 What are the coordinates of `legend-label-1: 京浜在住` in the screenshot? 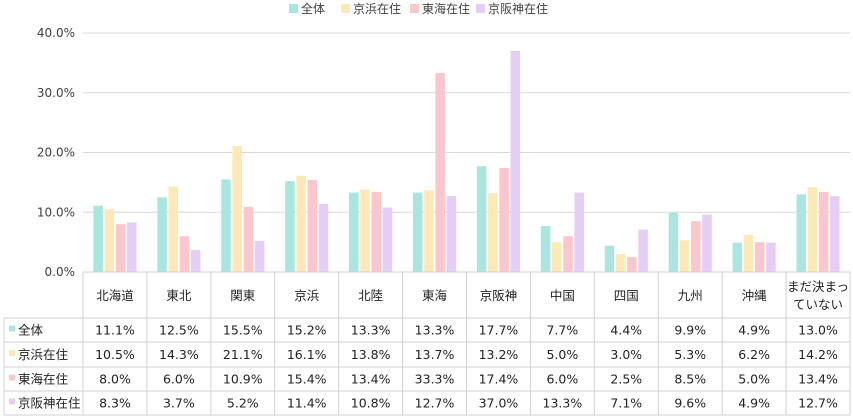 It's located at (377, 9).